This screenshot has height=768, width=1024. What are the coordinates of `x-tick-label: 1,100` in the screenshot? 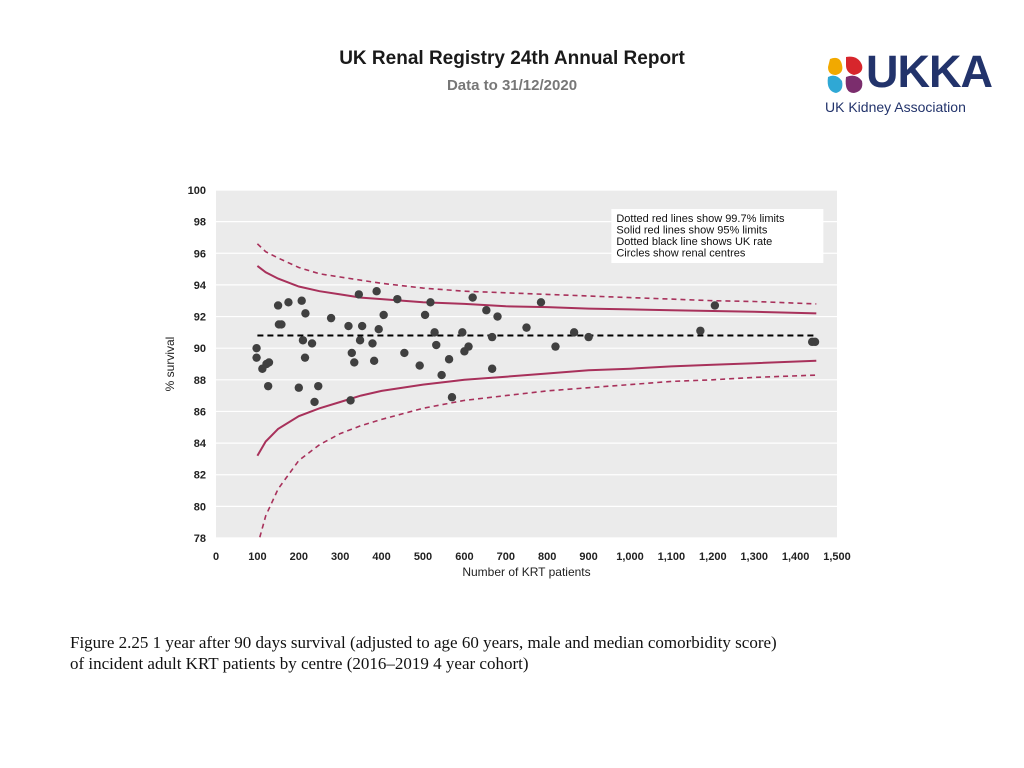 It's located at (672, 557).